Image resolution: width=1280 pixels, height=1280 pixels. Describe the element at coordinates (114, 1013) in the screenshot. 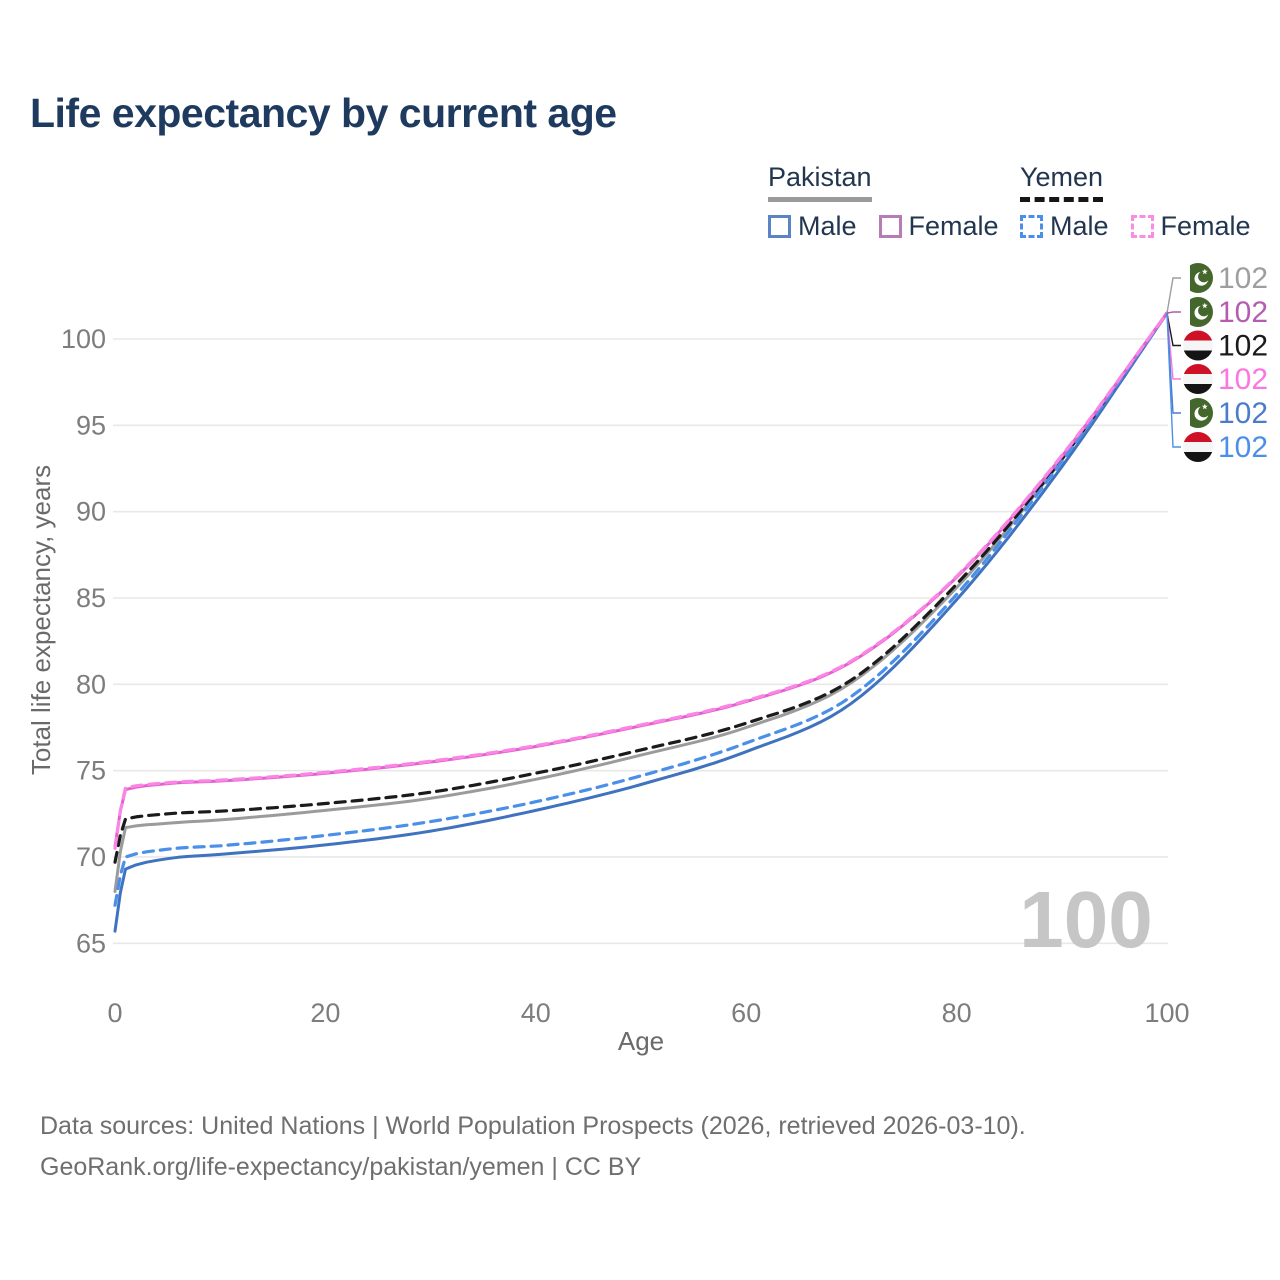

I see `x-tick-label-0: 0` at that location.